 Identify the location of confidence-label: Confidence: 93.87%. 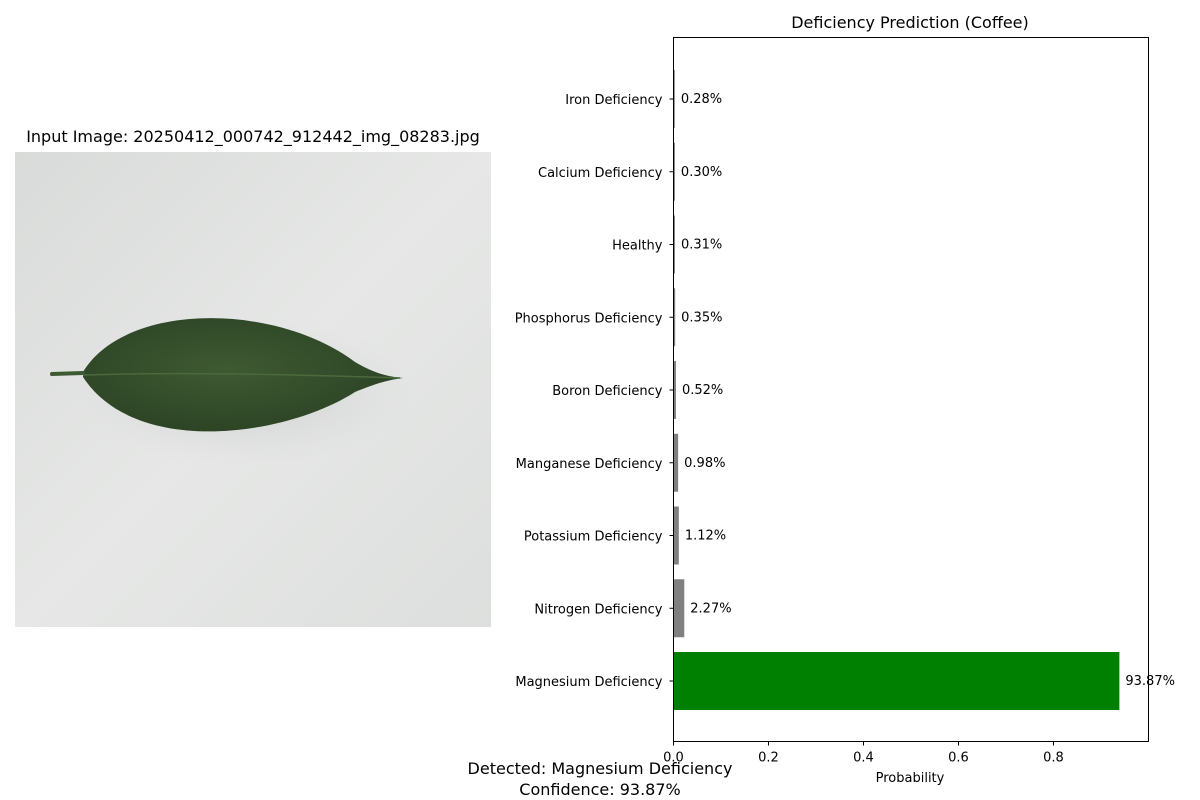
(600, 789).